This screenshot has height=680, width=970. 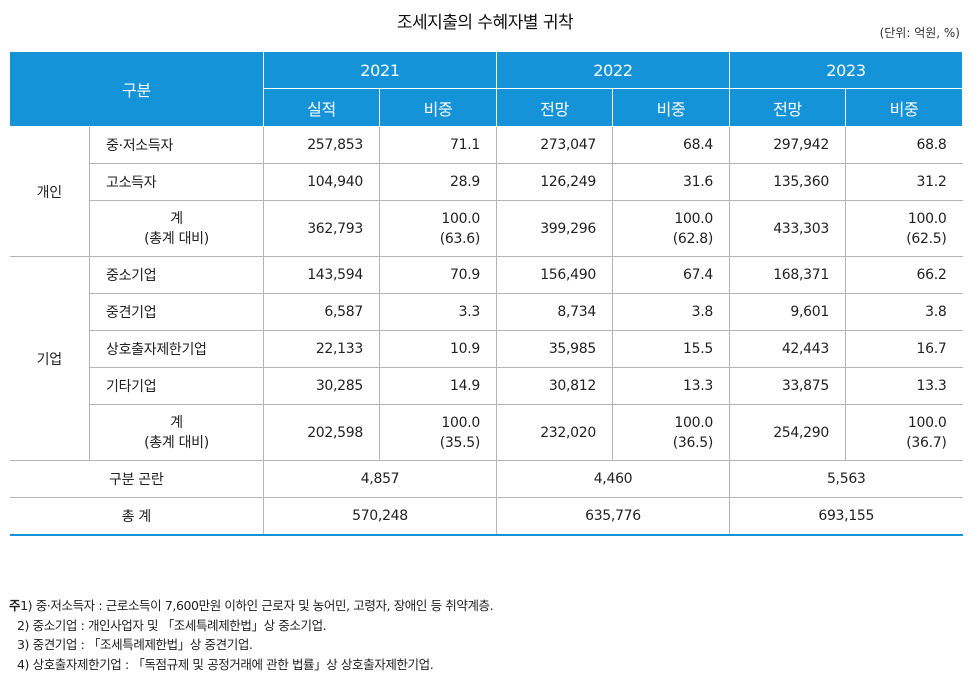 I want to click on header-2023-share: 비중, so click(x=904, y=107).